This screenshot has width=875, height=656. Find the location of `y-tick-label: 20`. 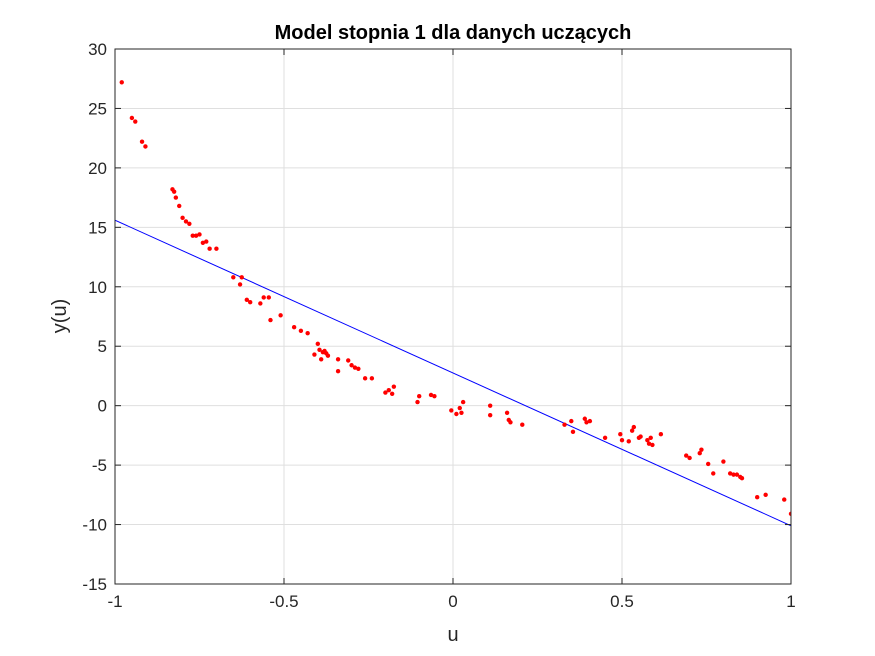

y-tick-label: 20 is located at coordinates (97, 168).